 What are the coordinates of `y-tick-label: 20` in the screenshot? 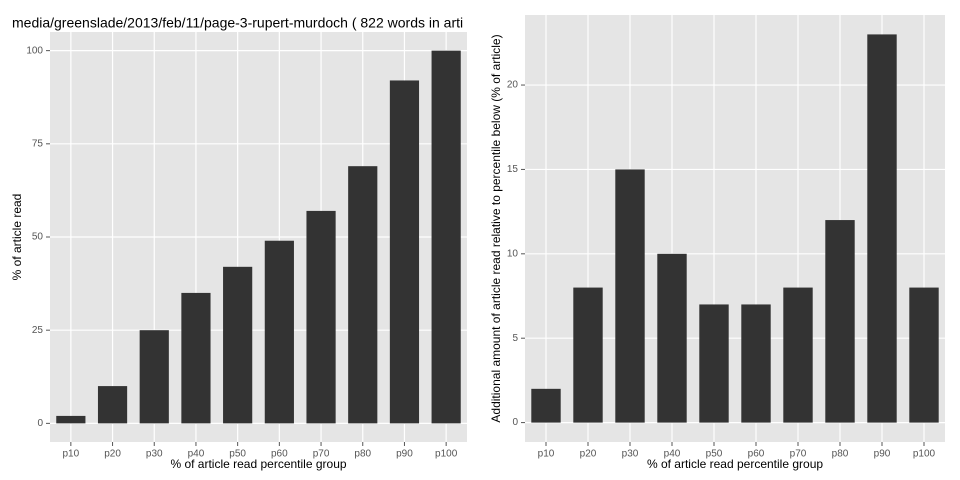 It's located at (513, 85).